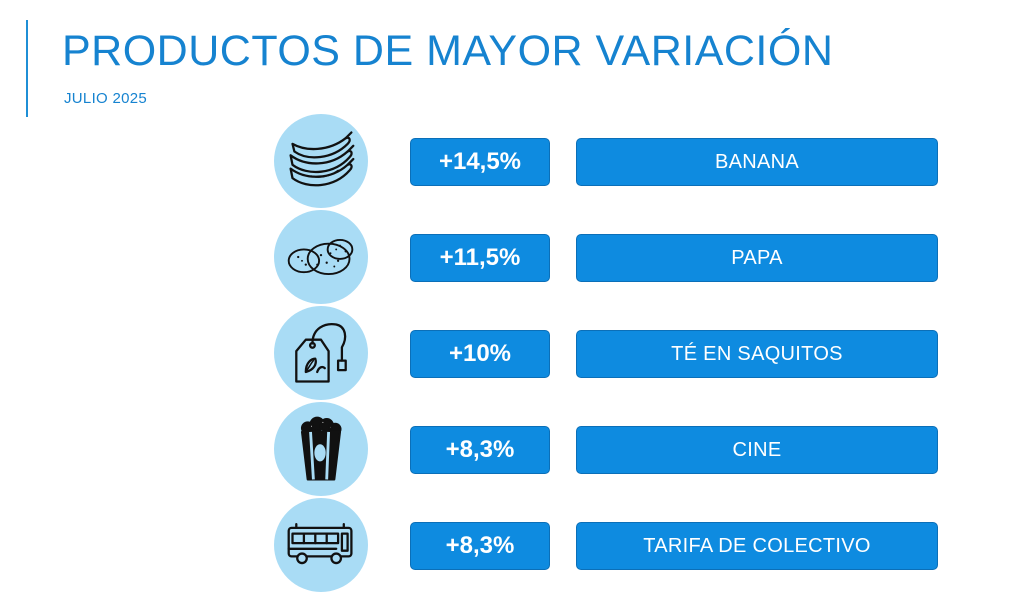 This screenshot has height=594, width=1015. Describe the element at coordinates (448, 51) in the screenshot. I see `page-title: PRODUCTOS DE MAYOR VARIACIÓN` at that location.